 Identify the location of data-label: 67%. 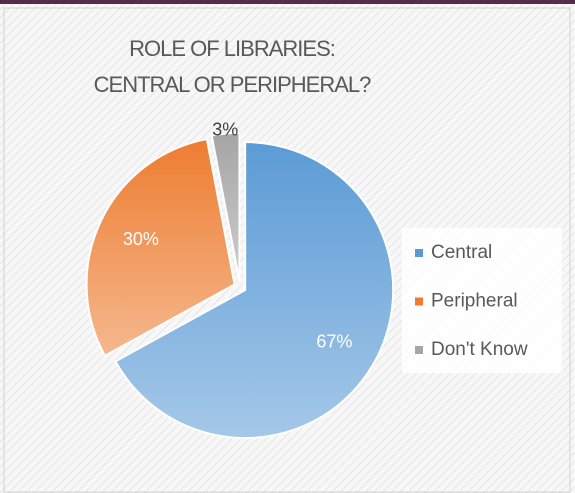
(334, 342).